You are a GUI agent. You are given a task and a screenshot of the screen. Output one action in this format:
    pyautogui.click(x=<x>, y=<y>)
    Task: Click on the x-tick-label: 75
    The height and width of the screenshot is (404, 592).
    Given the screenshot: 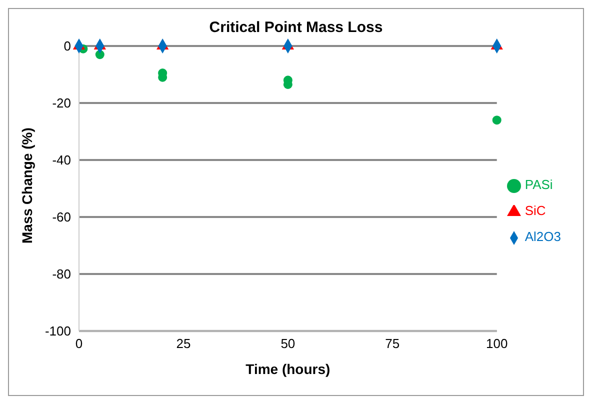 What is the action you would take?
    pyautogui.click(x=392, y=344)
    